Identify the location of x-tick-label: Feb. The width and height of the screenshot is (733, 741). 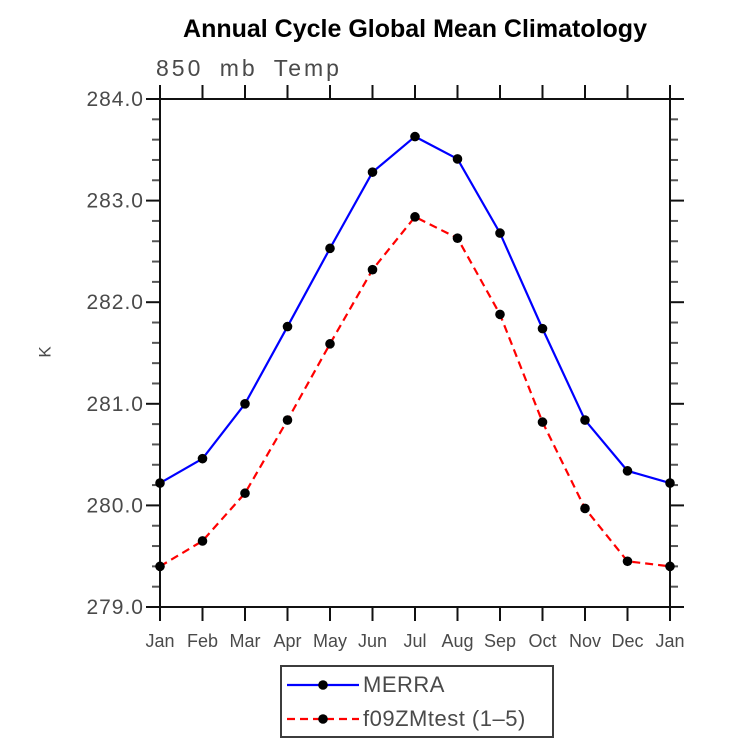
(202, 641).